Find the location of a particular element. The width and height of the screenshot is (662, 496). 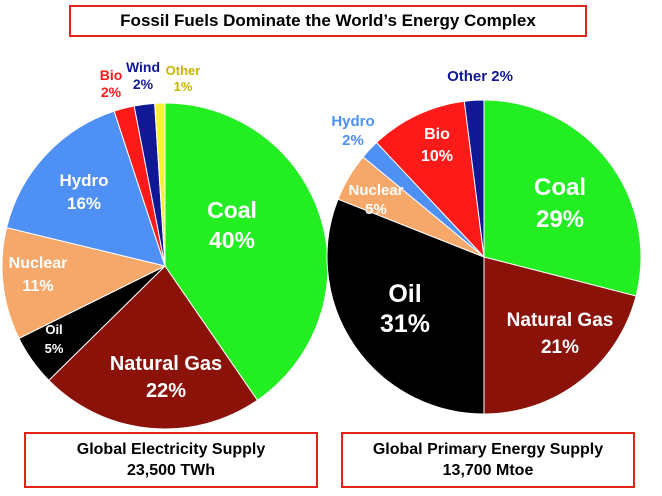

primary-energy-caption-line1: Global Primary Energy Supply is located at coordinates (488, 449).